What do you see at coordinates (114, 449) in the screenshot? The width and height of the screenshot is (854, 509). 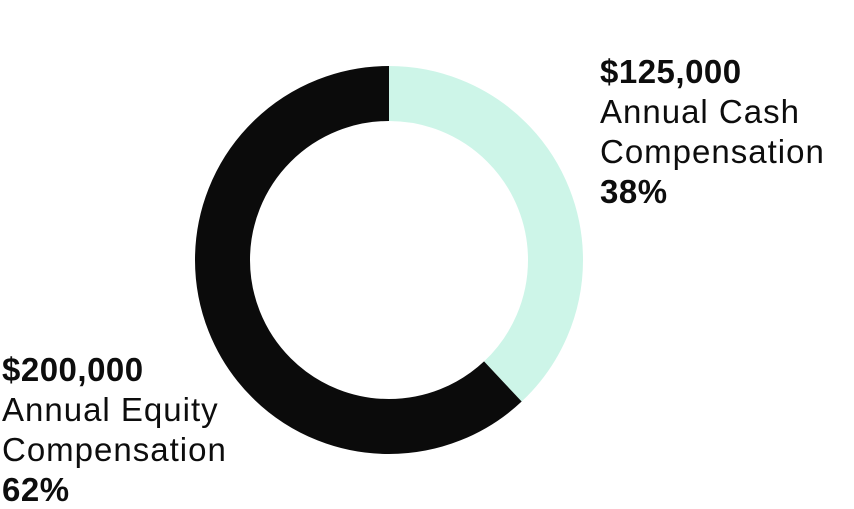 I see `equity-name-line2: Compensation` at bounding box center [114, 449].